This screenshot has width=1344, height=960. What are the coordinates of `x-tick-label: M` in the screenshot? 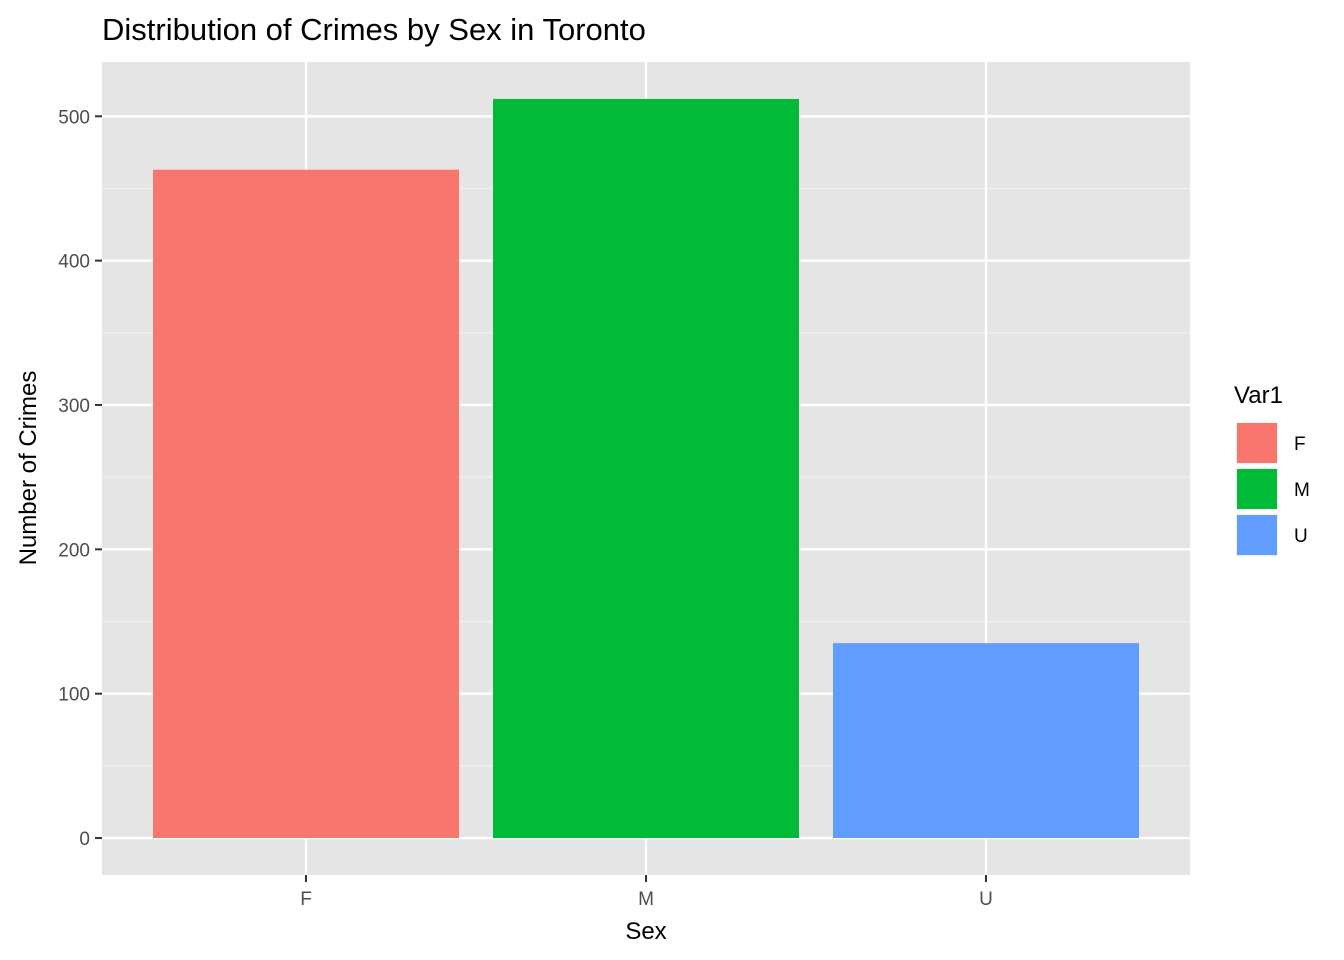 It's located at (646, 899).